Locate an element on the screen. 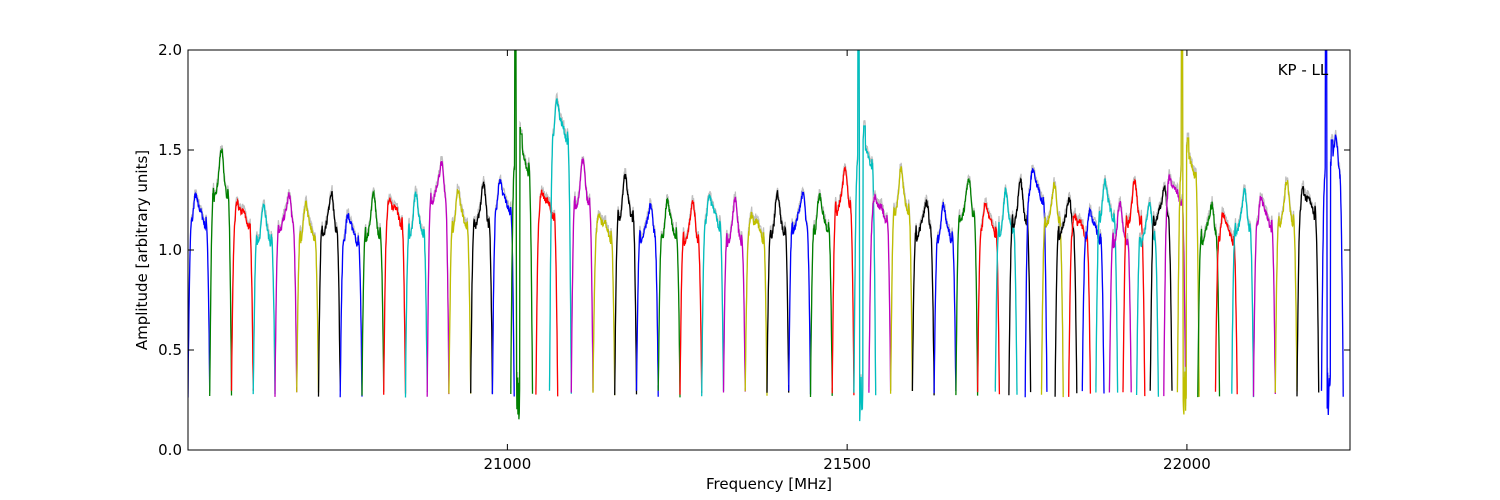  y-axis-label: Amplitude [arbitrary units] is located at coordinates (142, 250).